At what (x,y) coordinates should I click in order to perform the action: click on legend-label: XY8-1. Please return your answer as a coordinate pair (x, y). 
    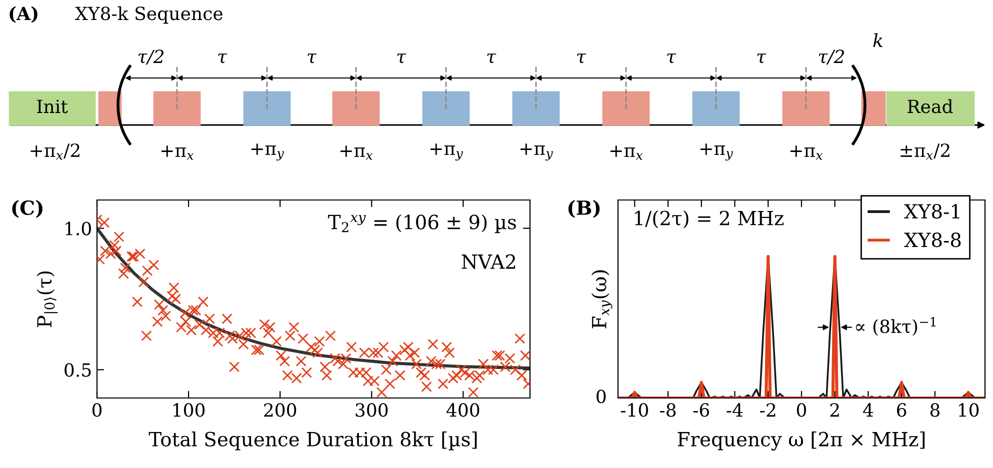
    Looking at the image, I should click on (932, 211).